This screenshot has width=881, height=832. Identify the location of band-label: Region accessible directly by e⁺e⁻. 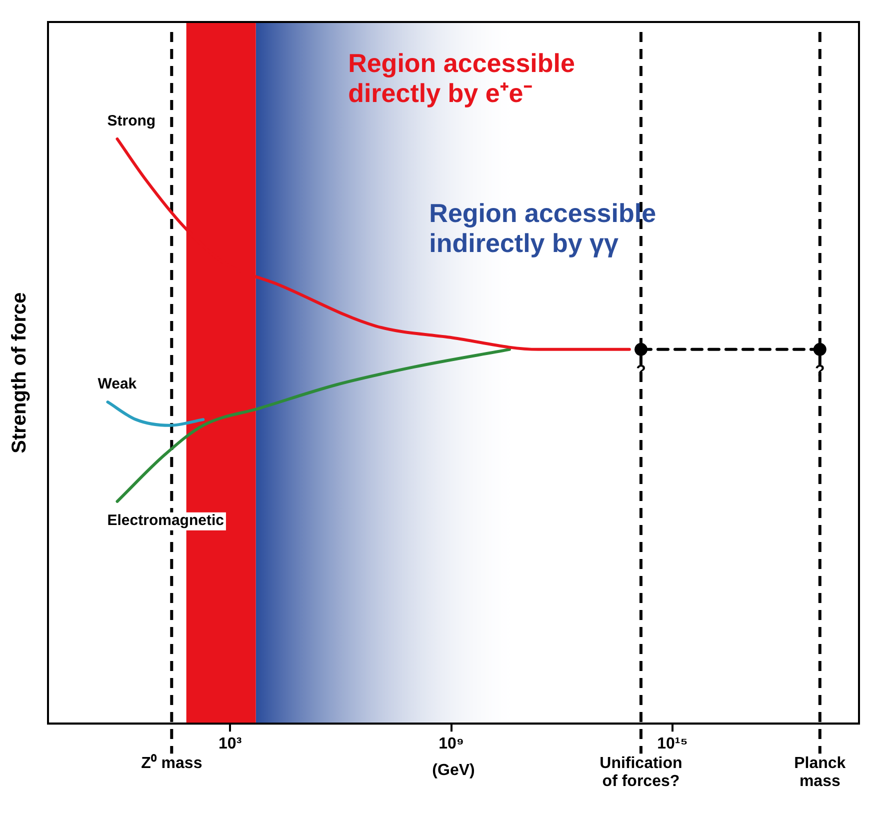
(461, 78).